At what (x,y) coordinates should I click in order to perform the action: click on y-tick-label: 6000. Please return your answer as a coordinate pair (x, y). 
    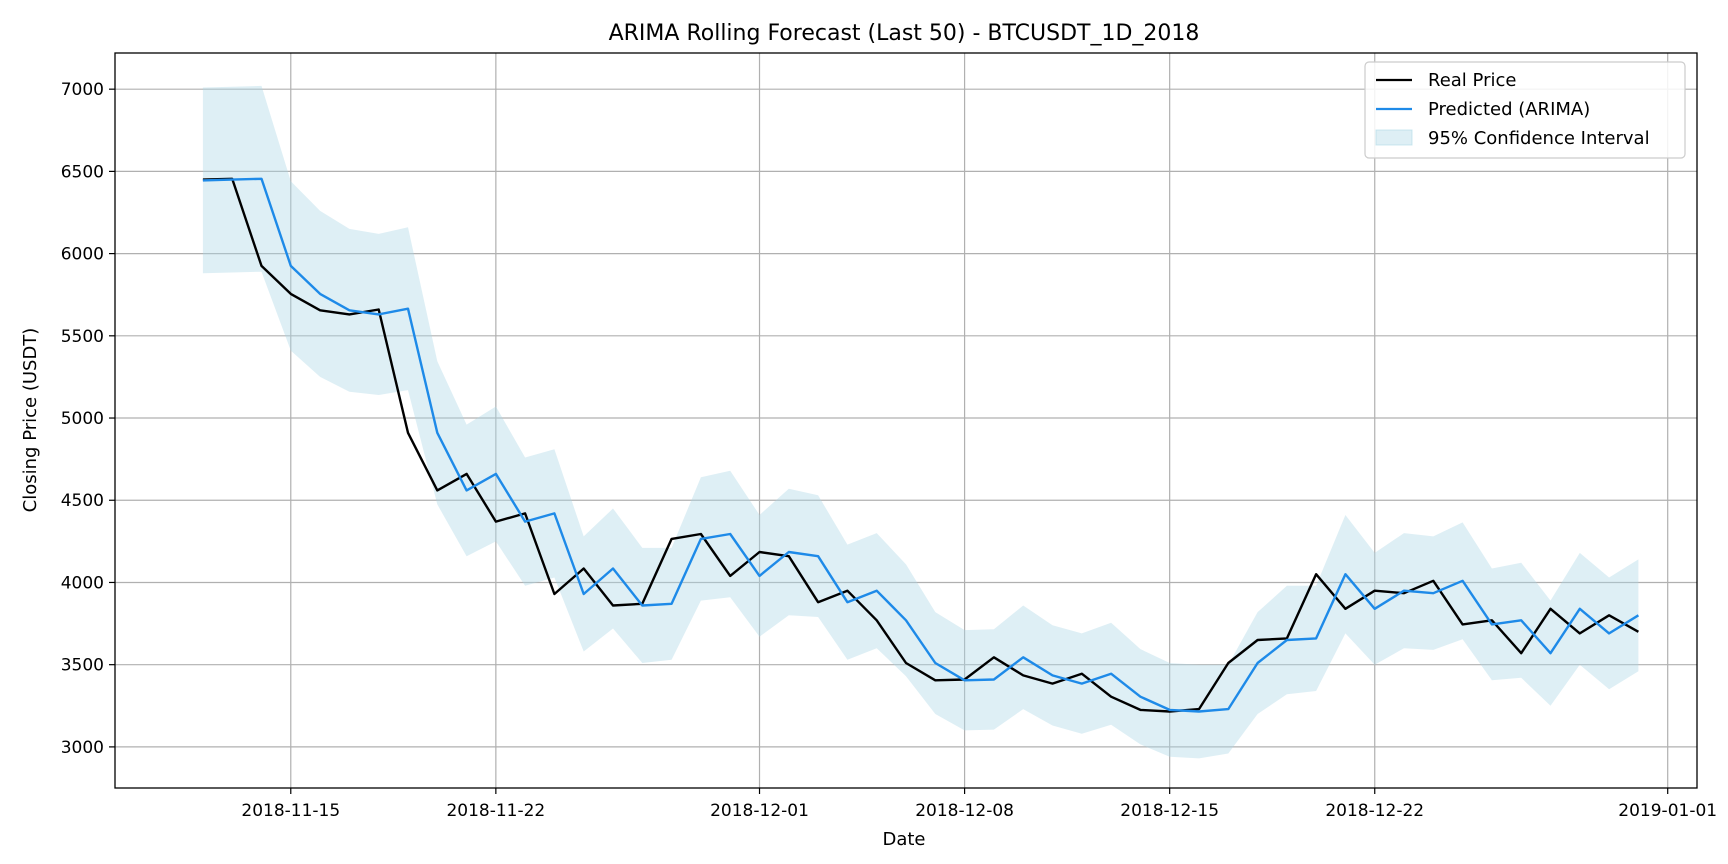
    Looking at the image, I should click on (82, 255).